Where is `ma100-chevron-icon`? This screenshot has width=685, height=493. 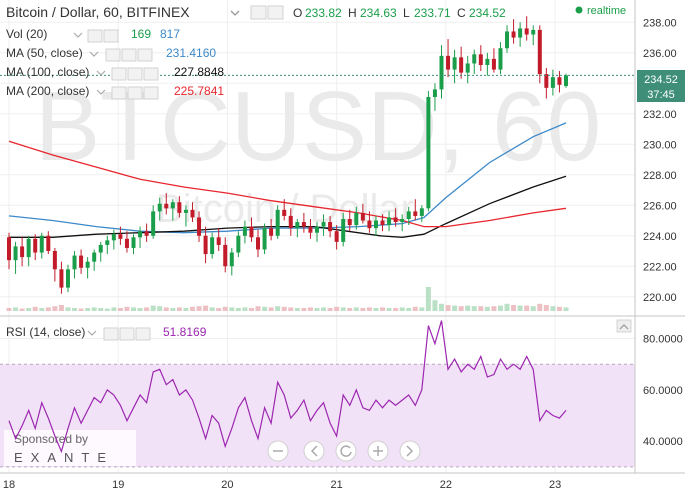 ma100-chevron-icon is located at coordinates (101, 73).